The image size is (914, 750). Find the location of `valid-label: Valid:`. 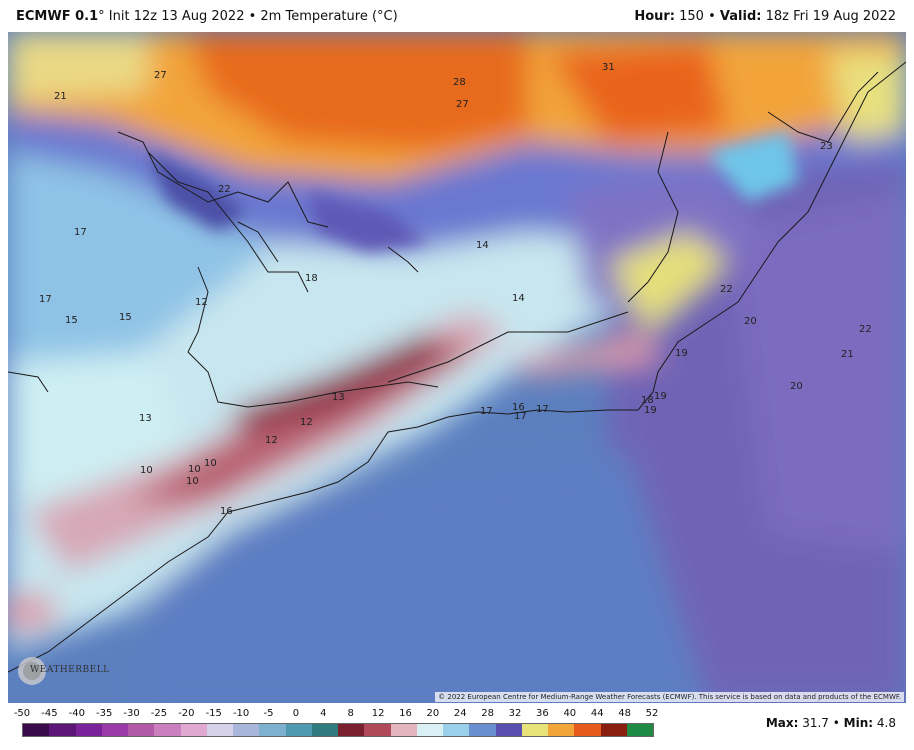

valid-label: Valid: is located at coordinates (740, 16).